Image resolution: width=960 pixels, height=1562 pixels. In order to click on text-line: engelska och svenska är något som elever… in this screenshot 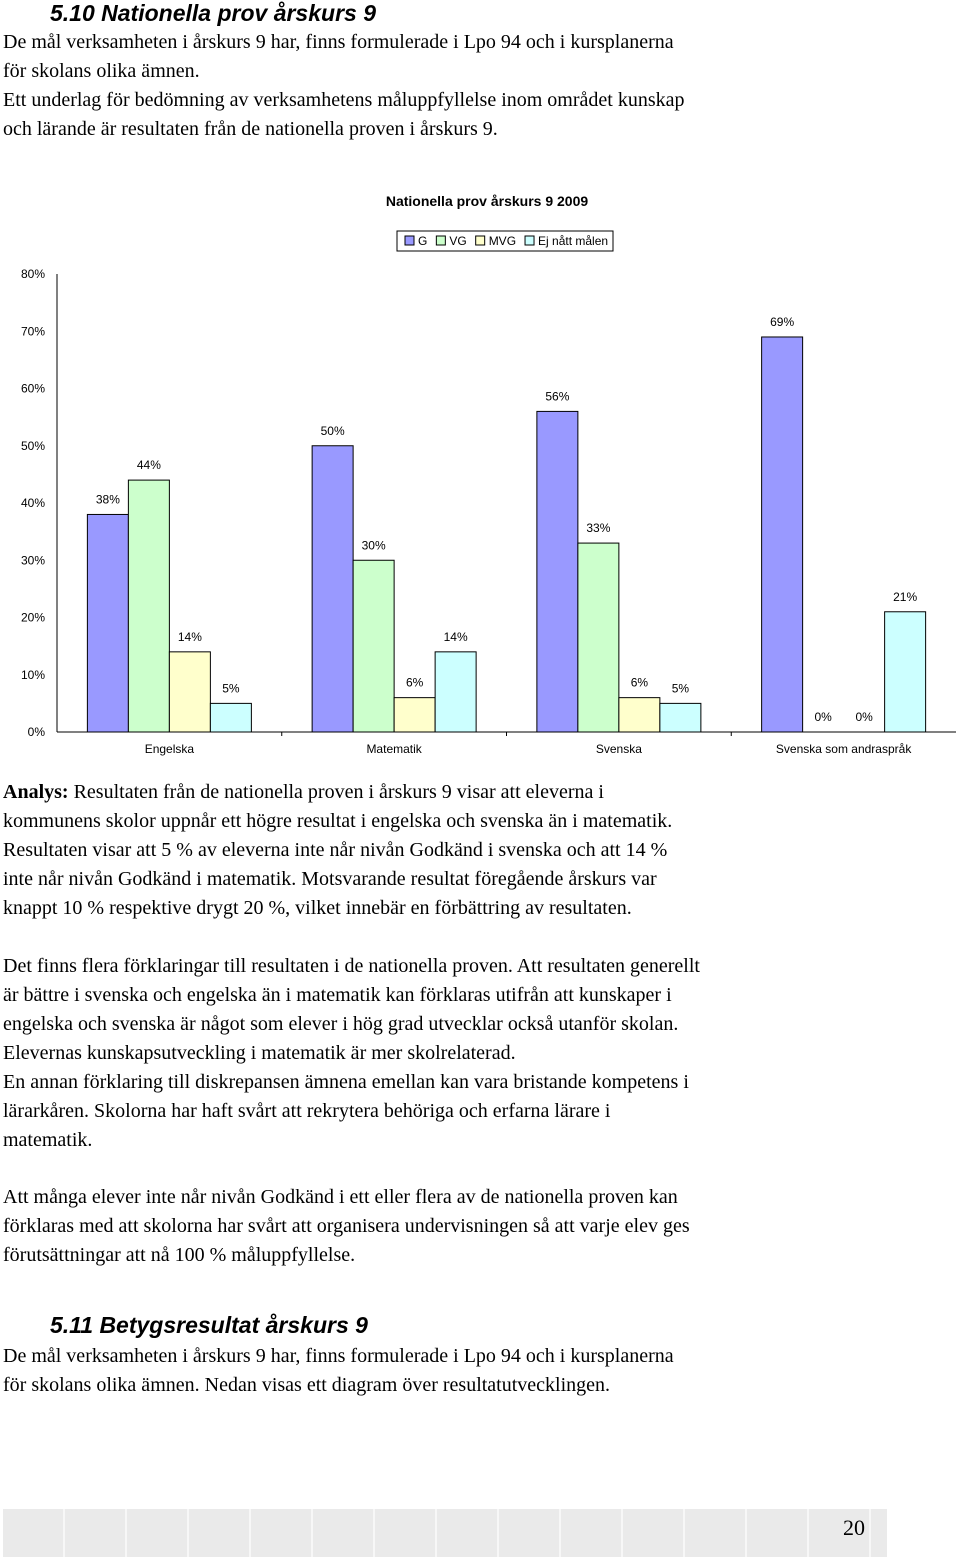, I will do `click(341, 1024)`.